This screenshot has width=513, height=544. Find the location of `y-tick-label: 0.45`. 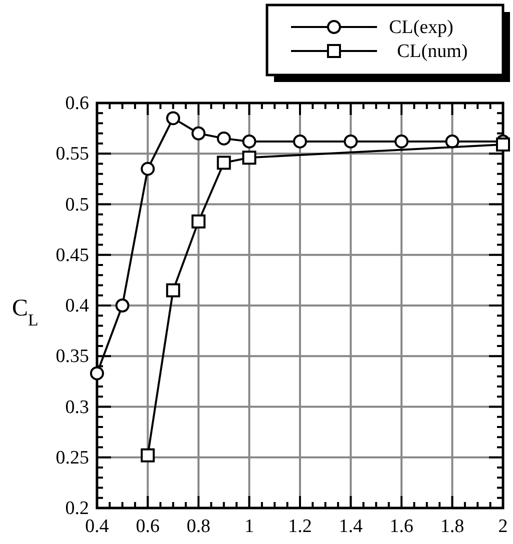

y-tick-label: 0.45 is located at coordinates (72, 255).